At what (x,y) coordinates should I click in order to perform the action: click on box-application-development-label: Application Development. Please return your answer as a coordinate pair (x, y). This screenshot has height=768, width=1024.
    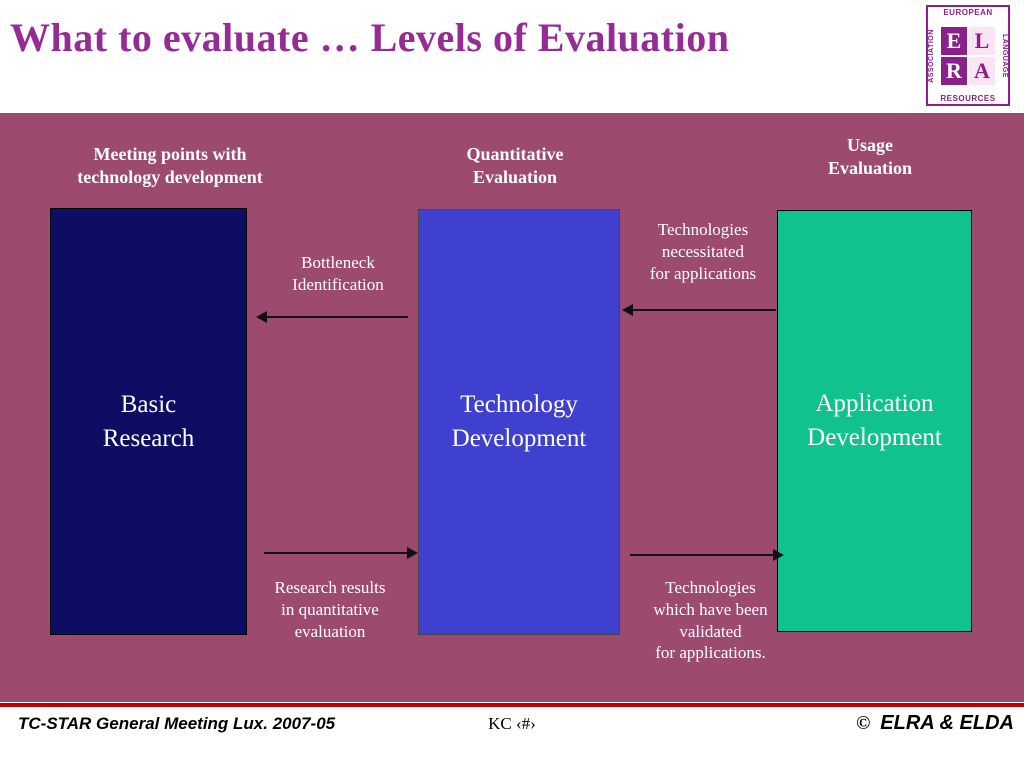
    Looking at the image, I should click on (874, 420).